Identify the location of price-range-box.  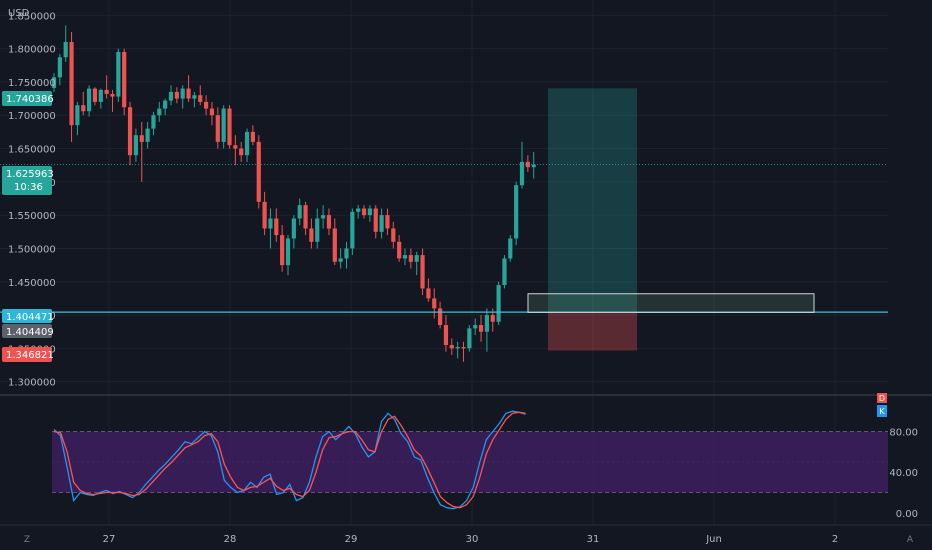
(671, 303).